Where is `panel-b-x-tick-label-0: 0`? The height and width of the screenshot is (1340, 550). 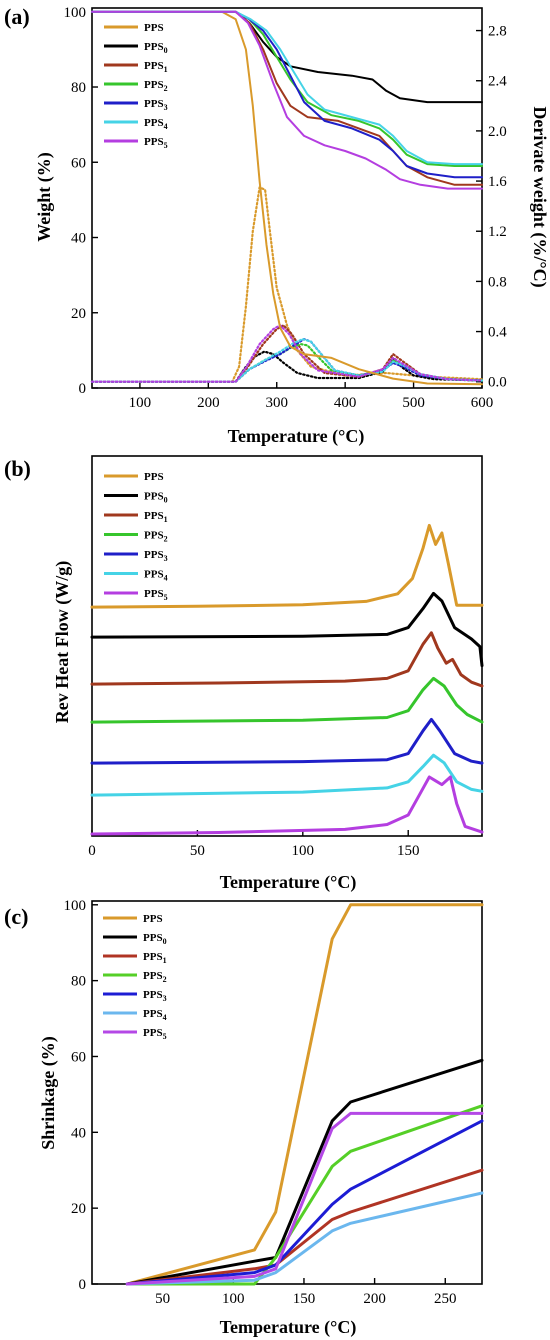
panel-b-x-tick-label-0: 0 is located at coordinates (92, 851).